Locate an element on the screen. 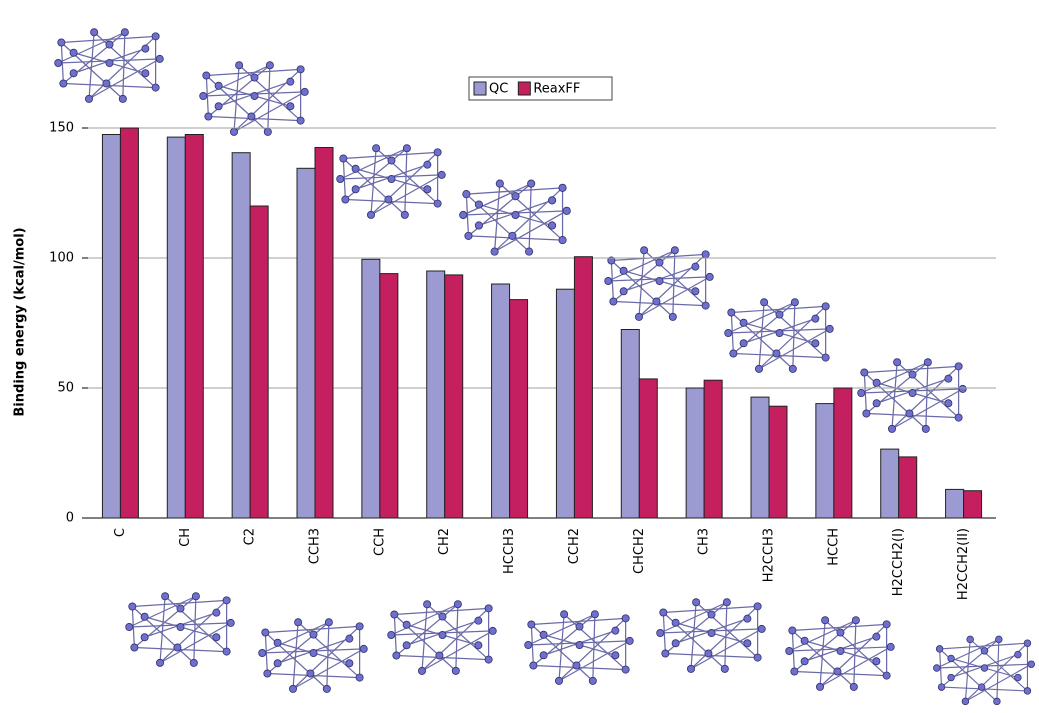 Image resolution: width=1039 pixels, height=713 pixels. x-tick-label: CHCH2 is located at coordinates (639, 551).